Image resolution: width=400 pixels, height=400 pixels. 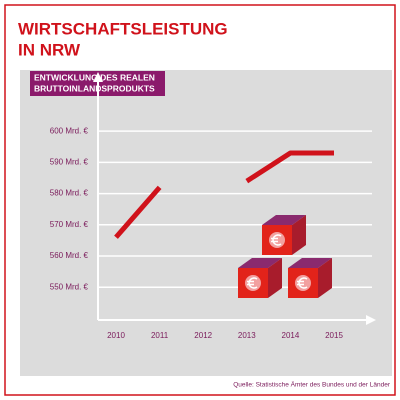 I want to click on y-tick-label: 600 Mrd. €, so click(x=69, y=130).